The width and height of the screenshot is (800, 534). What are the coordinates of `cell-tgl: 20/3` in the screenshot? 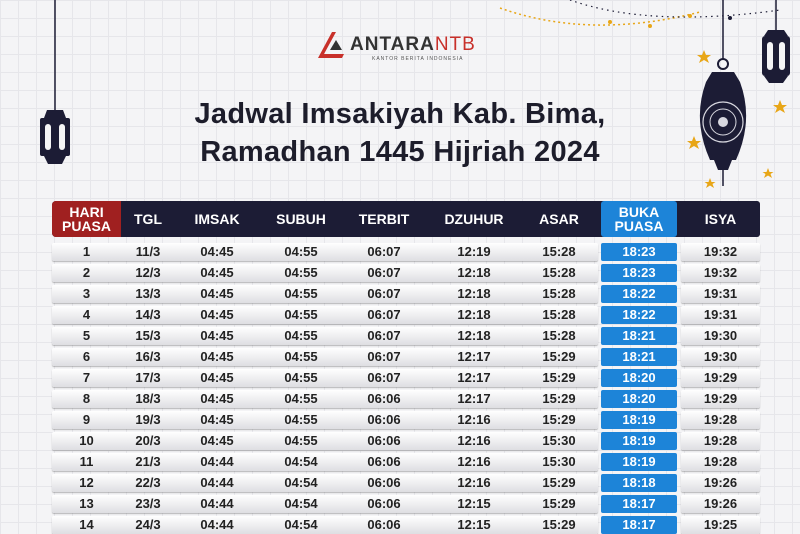 It's located at (148, 440).